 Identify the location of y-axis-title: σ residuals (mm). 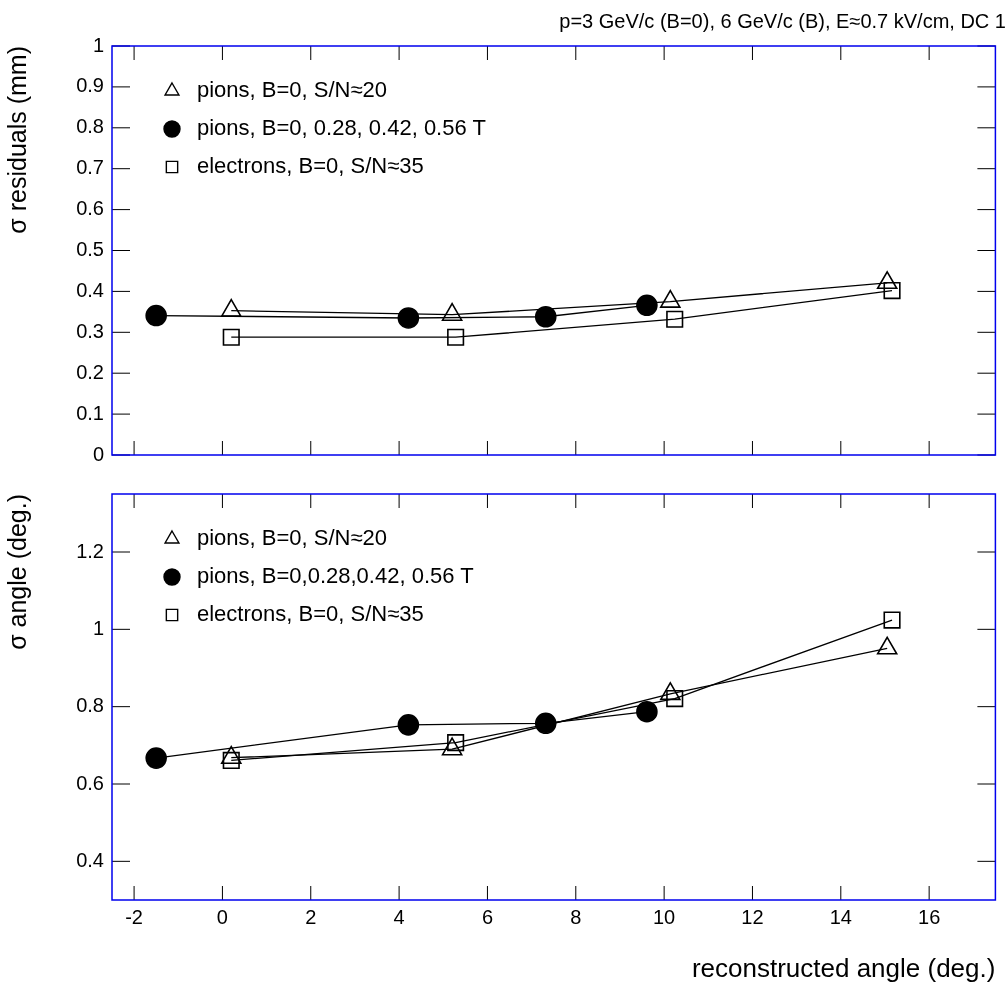
(16, 140).